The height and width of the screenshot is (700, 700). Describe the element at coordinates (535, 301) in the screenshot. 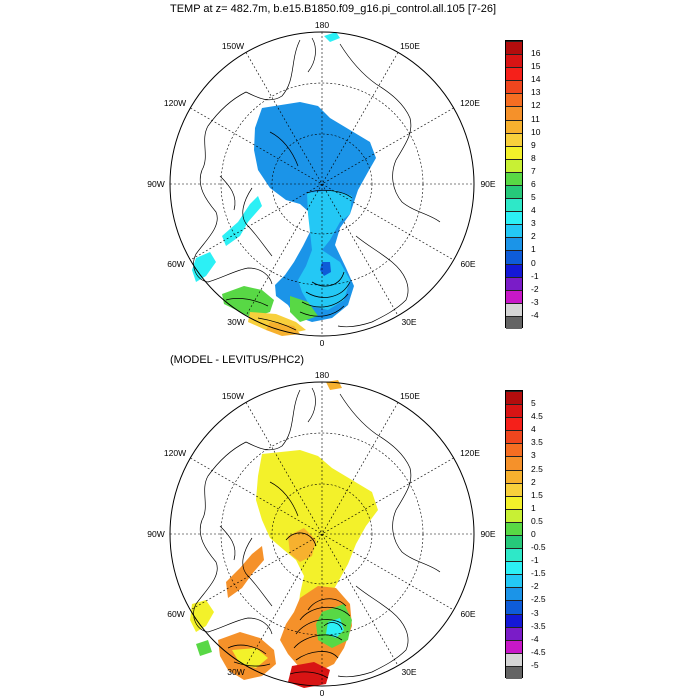

I see `colorbar-label: -3` at that location.